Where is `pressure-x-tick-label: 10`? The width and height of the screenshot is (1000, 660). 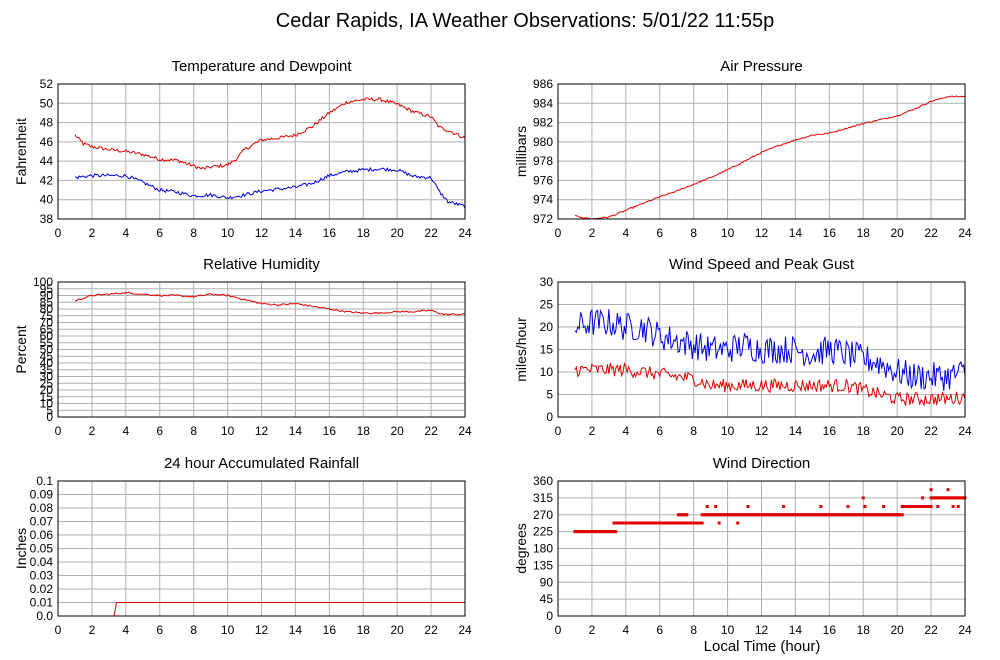
pressure-x-tick-label: 10 is located at coordinates (728, 233).